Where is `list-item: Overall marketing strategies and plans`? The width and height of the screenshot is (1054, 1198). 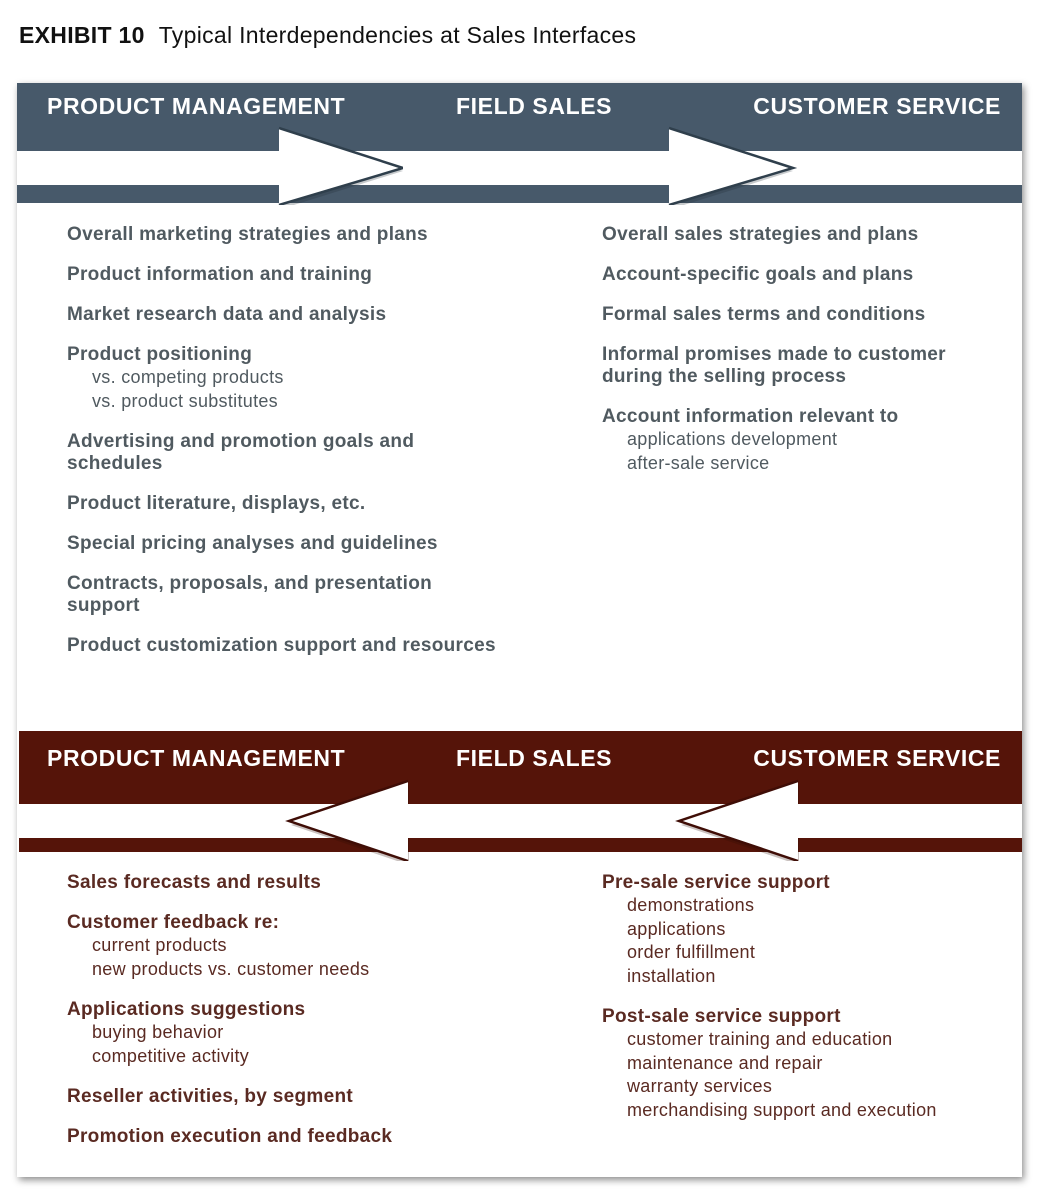 list-item: Overall marketing strategies and plans is located at coordinates (282, 235).